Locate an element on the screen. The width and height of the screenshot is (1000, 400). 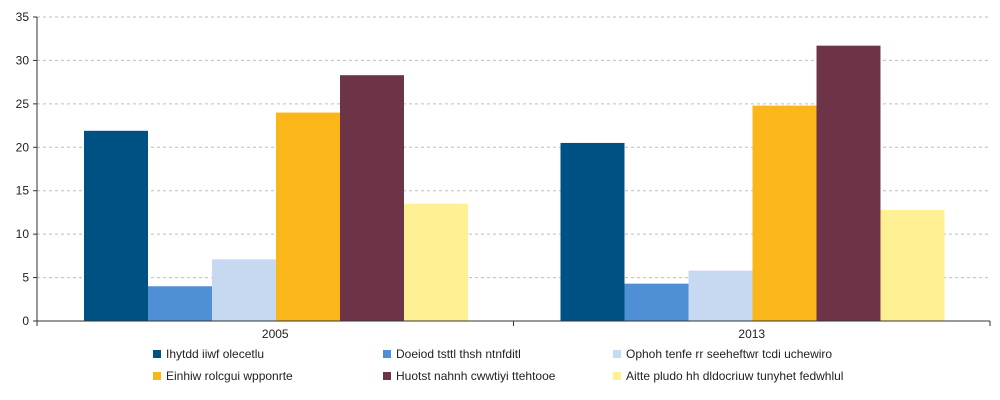
legend-label: Ophoh tenfe rr seeheftwr tcdi uchewiro is located at coordinates (729, 354).